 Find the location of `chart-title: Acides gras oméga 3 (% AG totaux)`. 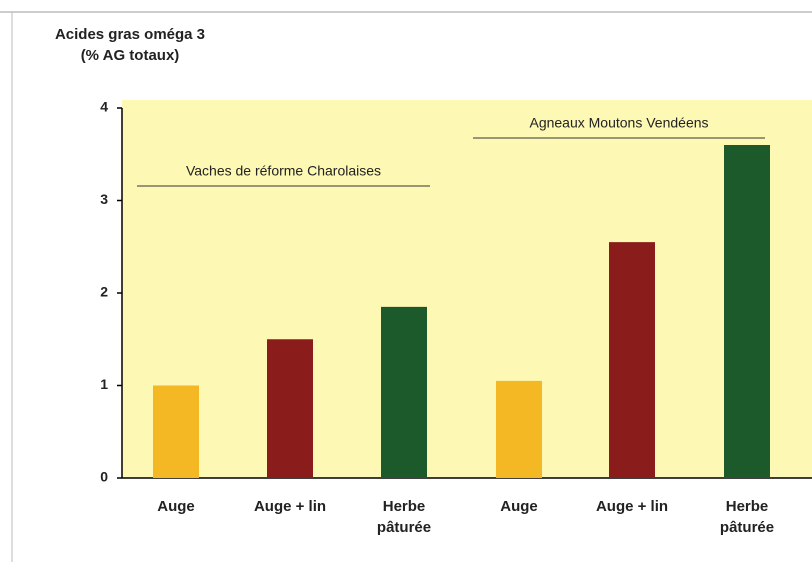

chart-title: Acides gras oméga 3 (% AG totaux) is located at coordinates (130, 45).